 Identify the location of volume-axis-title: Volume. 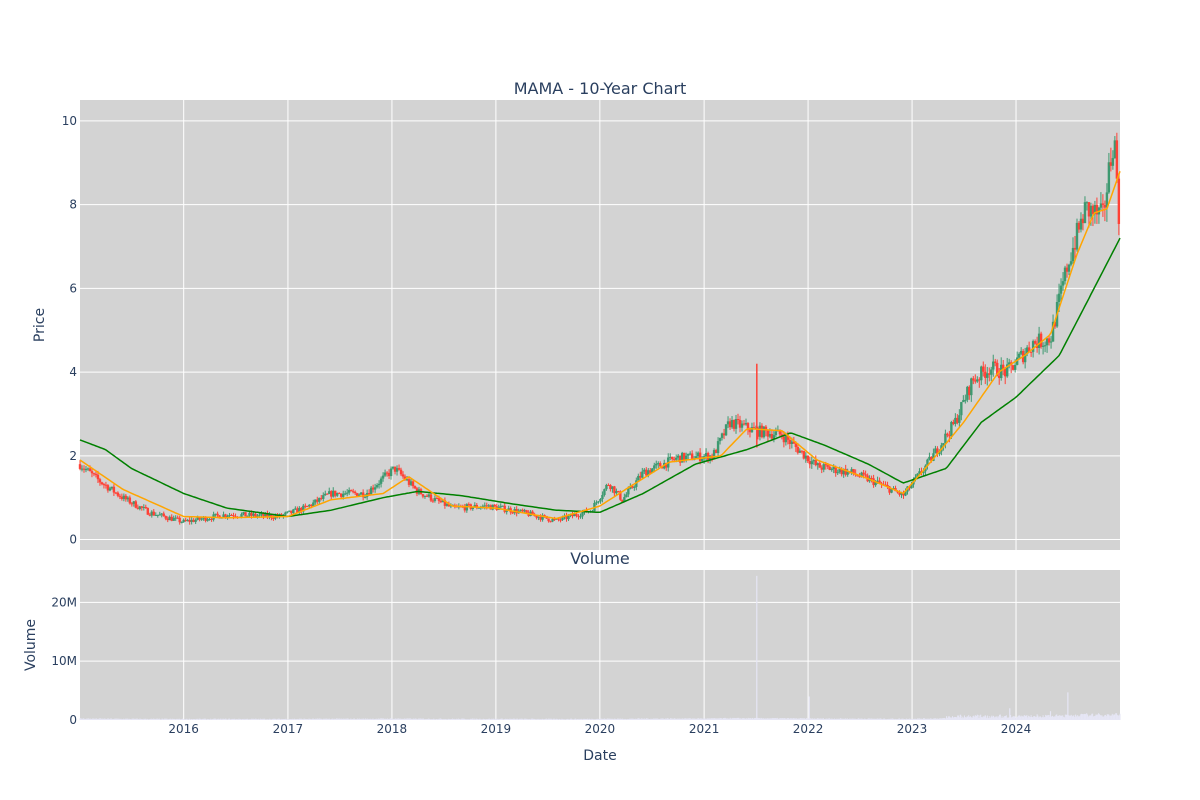
(31, 645).